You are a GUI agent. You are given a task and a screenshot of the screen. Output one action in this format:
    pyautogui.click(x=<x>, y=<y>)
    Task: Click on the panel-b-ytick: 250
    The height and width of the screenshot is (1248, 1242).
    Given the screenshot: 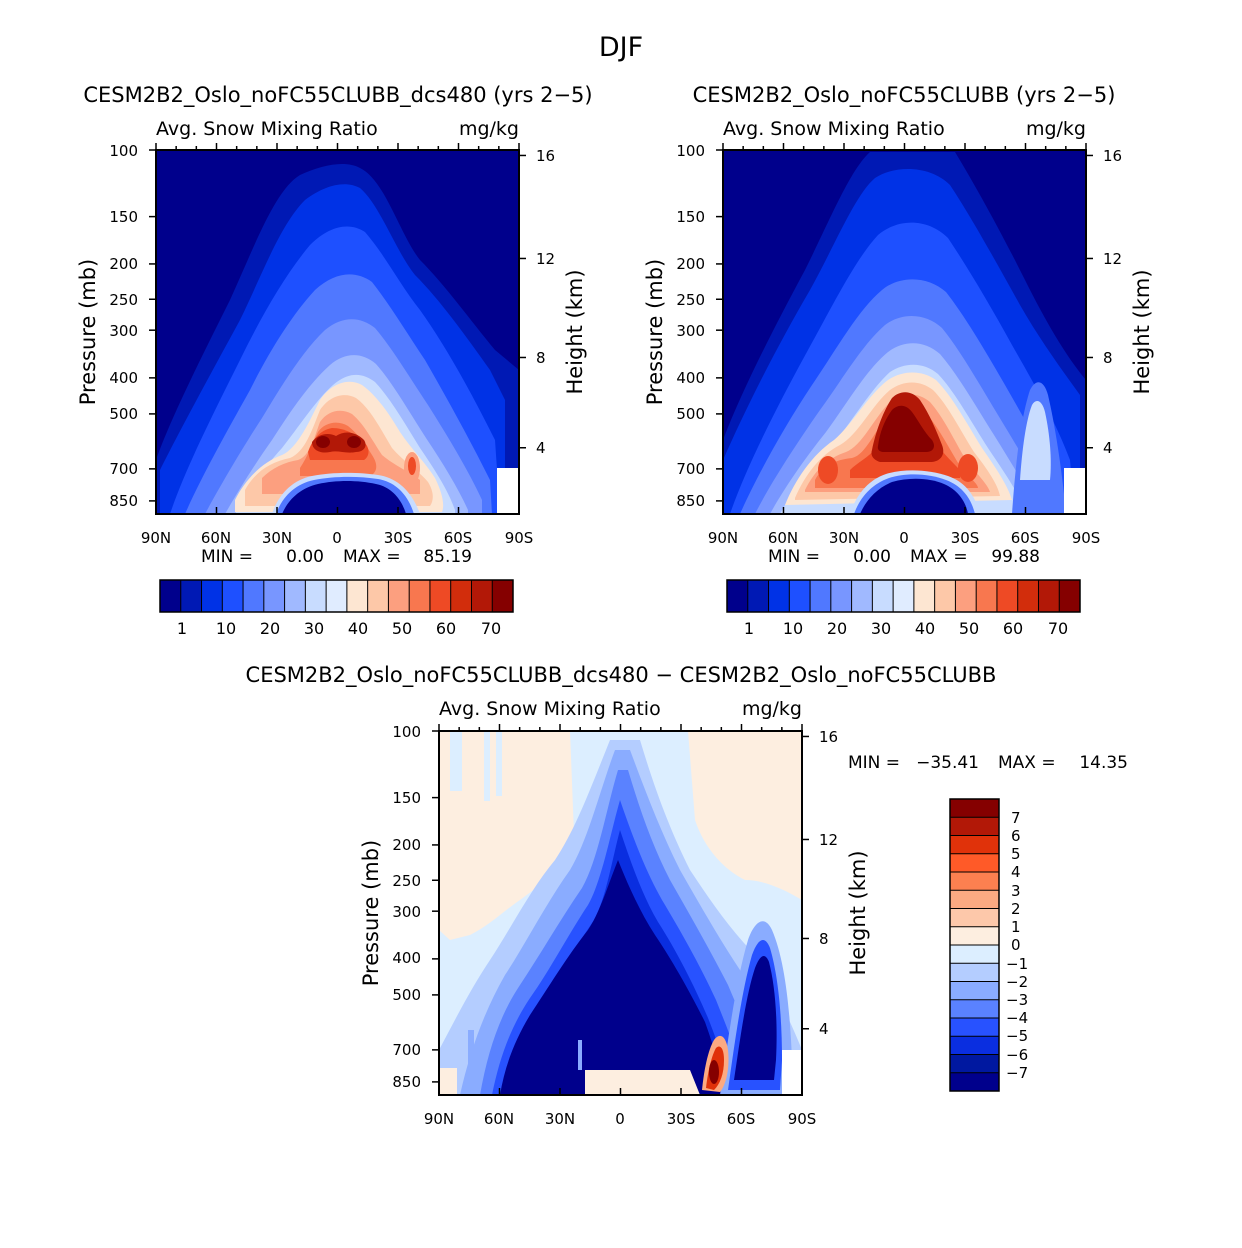 What is the action you would take?
    pyautogui.click(x=690, y=300)
    